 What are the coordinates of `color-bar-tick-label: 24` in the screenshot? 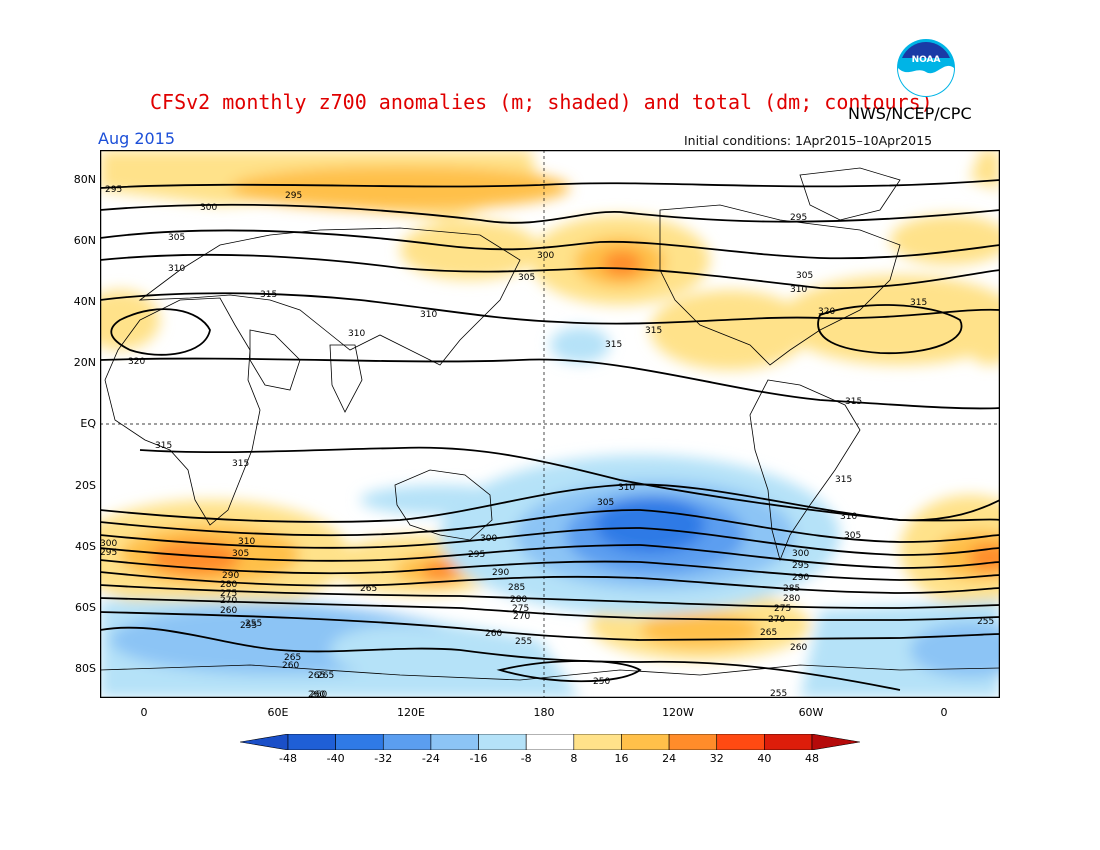 It's located at (669, 758).